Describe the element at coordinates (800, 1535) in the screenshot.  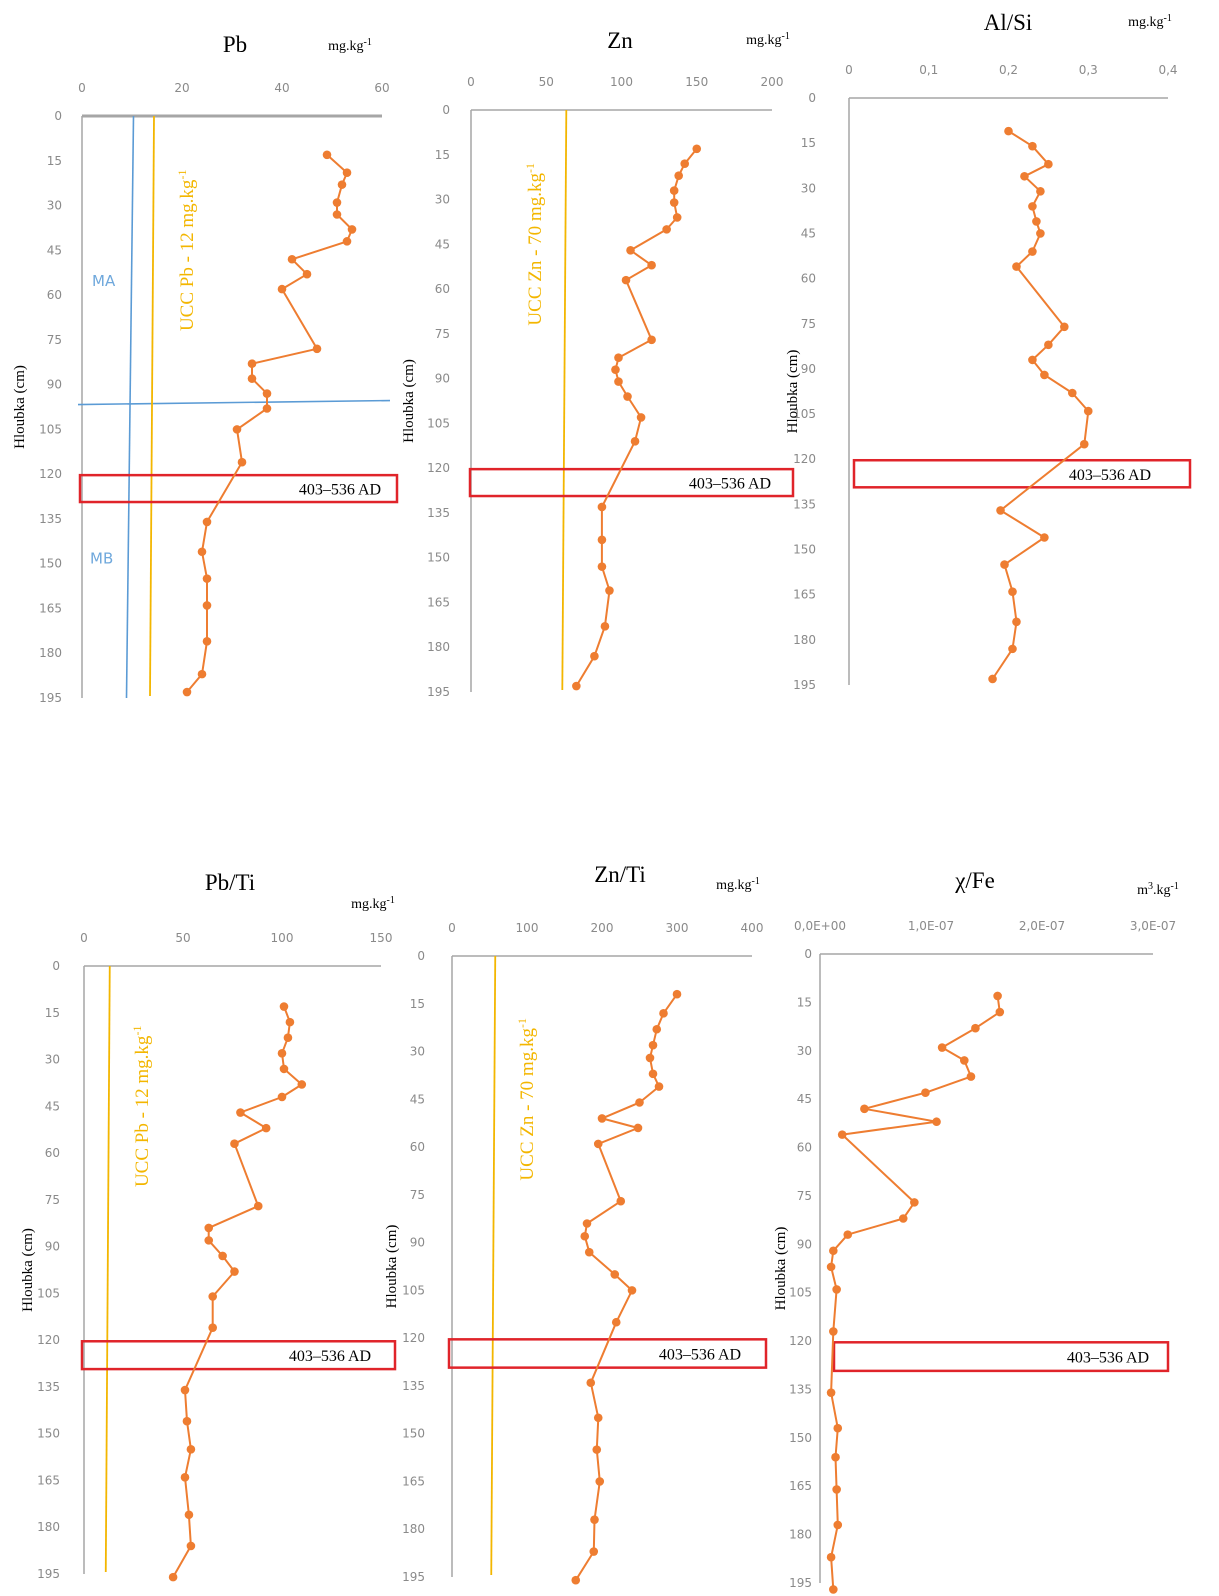
I see `y-tick-label: 180` at that location.